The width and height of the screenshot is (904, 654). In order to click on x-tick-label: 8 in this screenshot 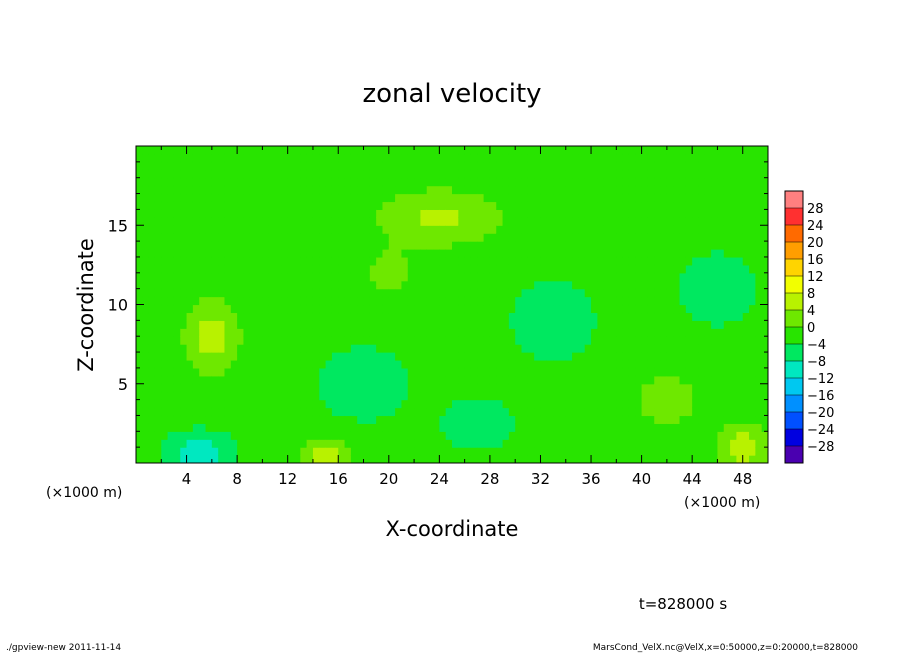, I will do `click(237, 479)`.